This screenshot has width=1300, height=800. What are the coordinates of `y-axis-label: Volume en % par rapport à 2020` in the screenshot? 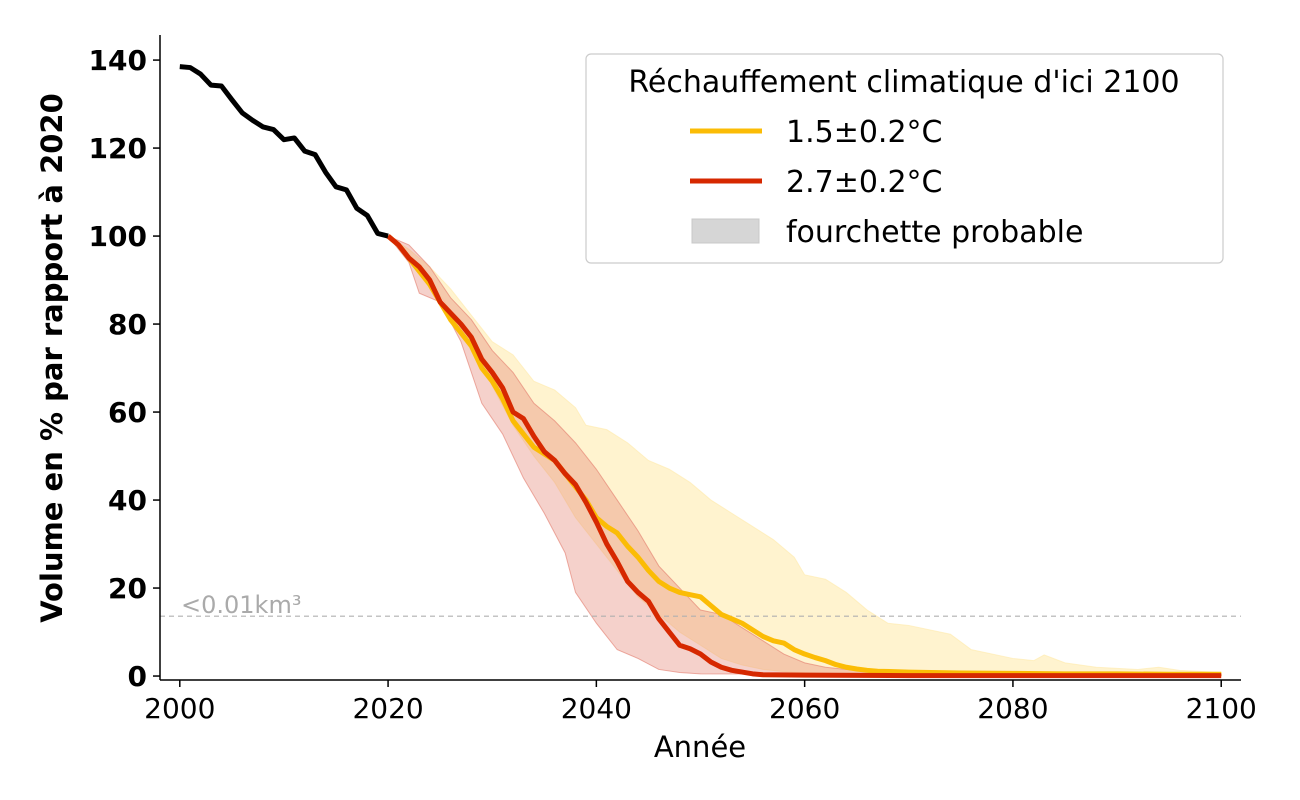 It's located at (52, 358).